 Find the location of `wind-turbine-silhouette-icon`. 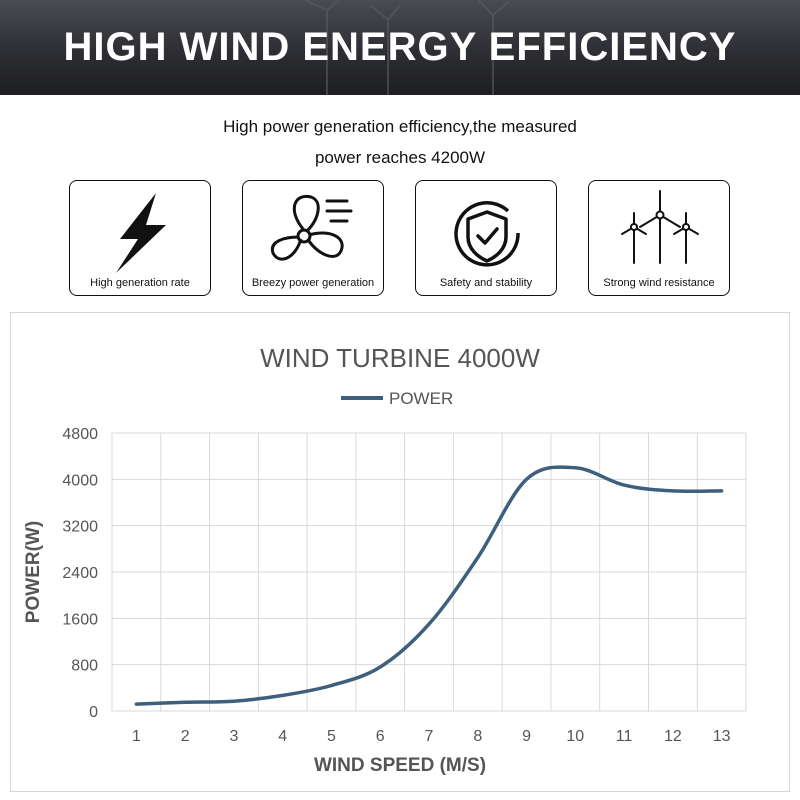

wind-turbine-silhouette-icon is located at coordinates (406, 47).